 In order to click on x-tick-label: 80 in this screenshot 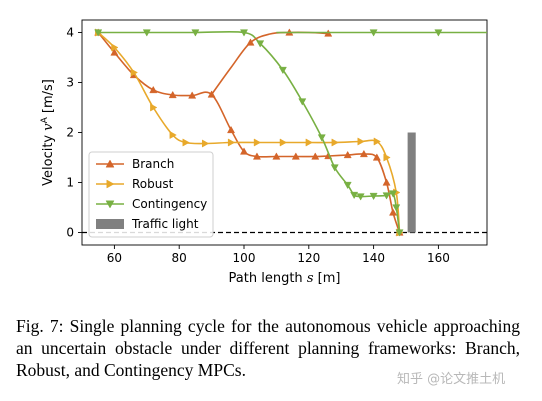, I will do `click(179, 258)`.